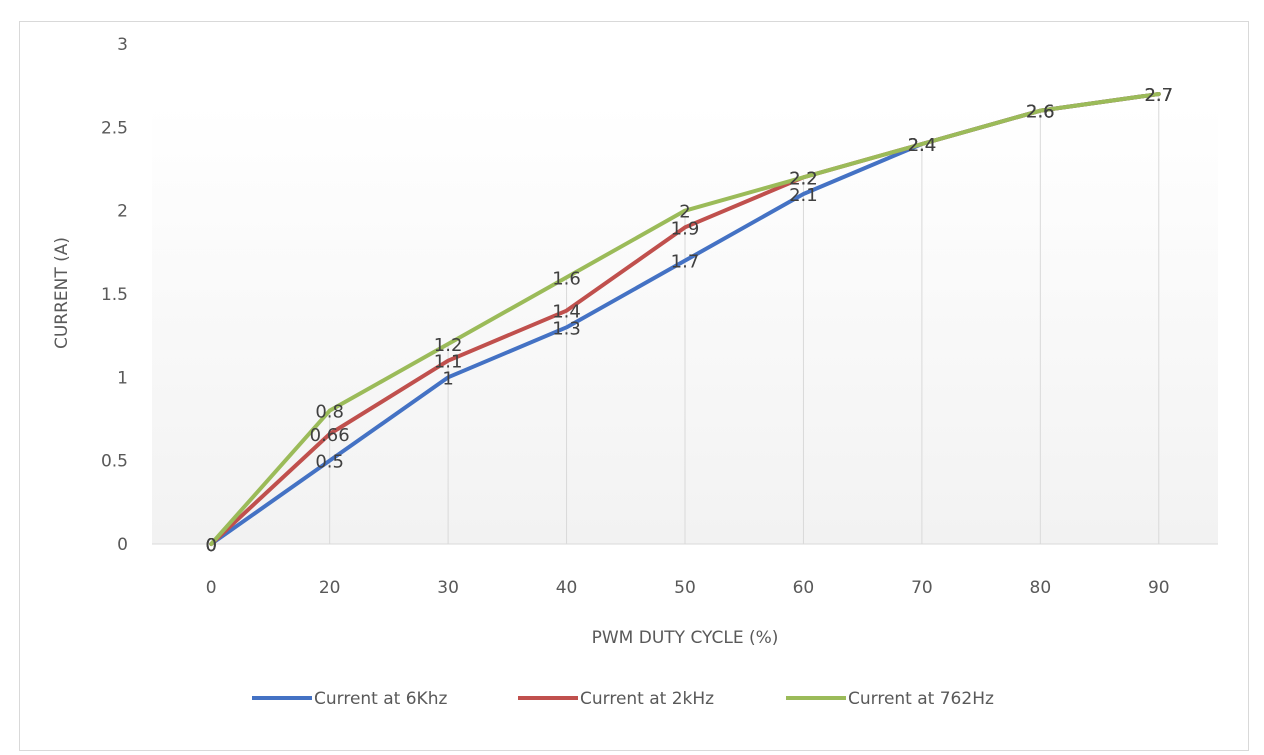 This screenshot has height=755, width=1264. What do you see at coordinates (122, 545) in the screenshot?
I see `y-tick-label: 0` at bounding box center [122, 545].